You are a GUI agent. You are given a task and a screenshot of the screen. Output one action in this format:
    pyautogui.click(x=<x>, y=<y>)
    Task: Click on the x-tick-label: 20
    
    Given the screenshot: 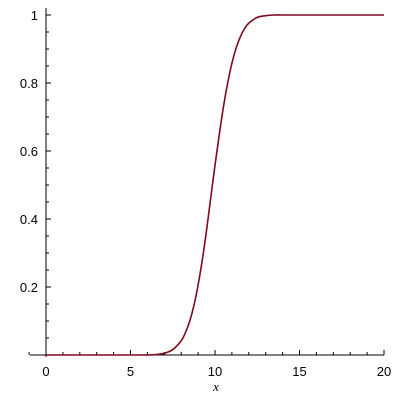 What is the action you would take?
    pyautogui.click(x=384, y=371)
    